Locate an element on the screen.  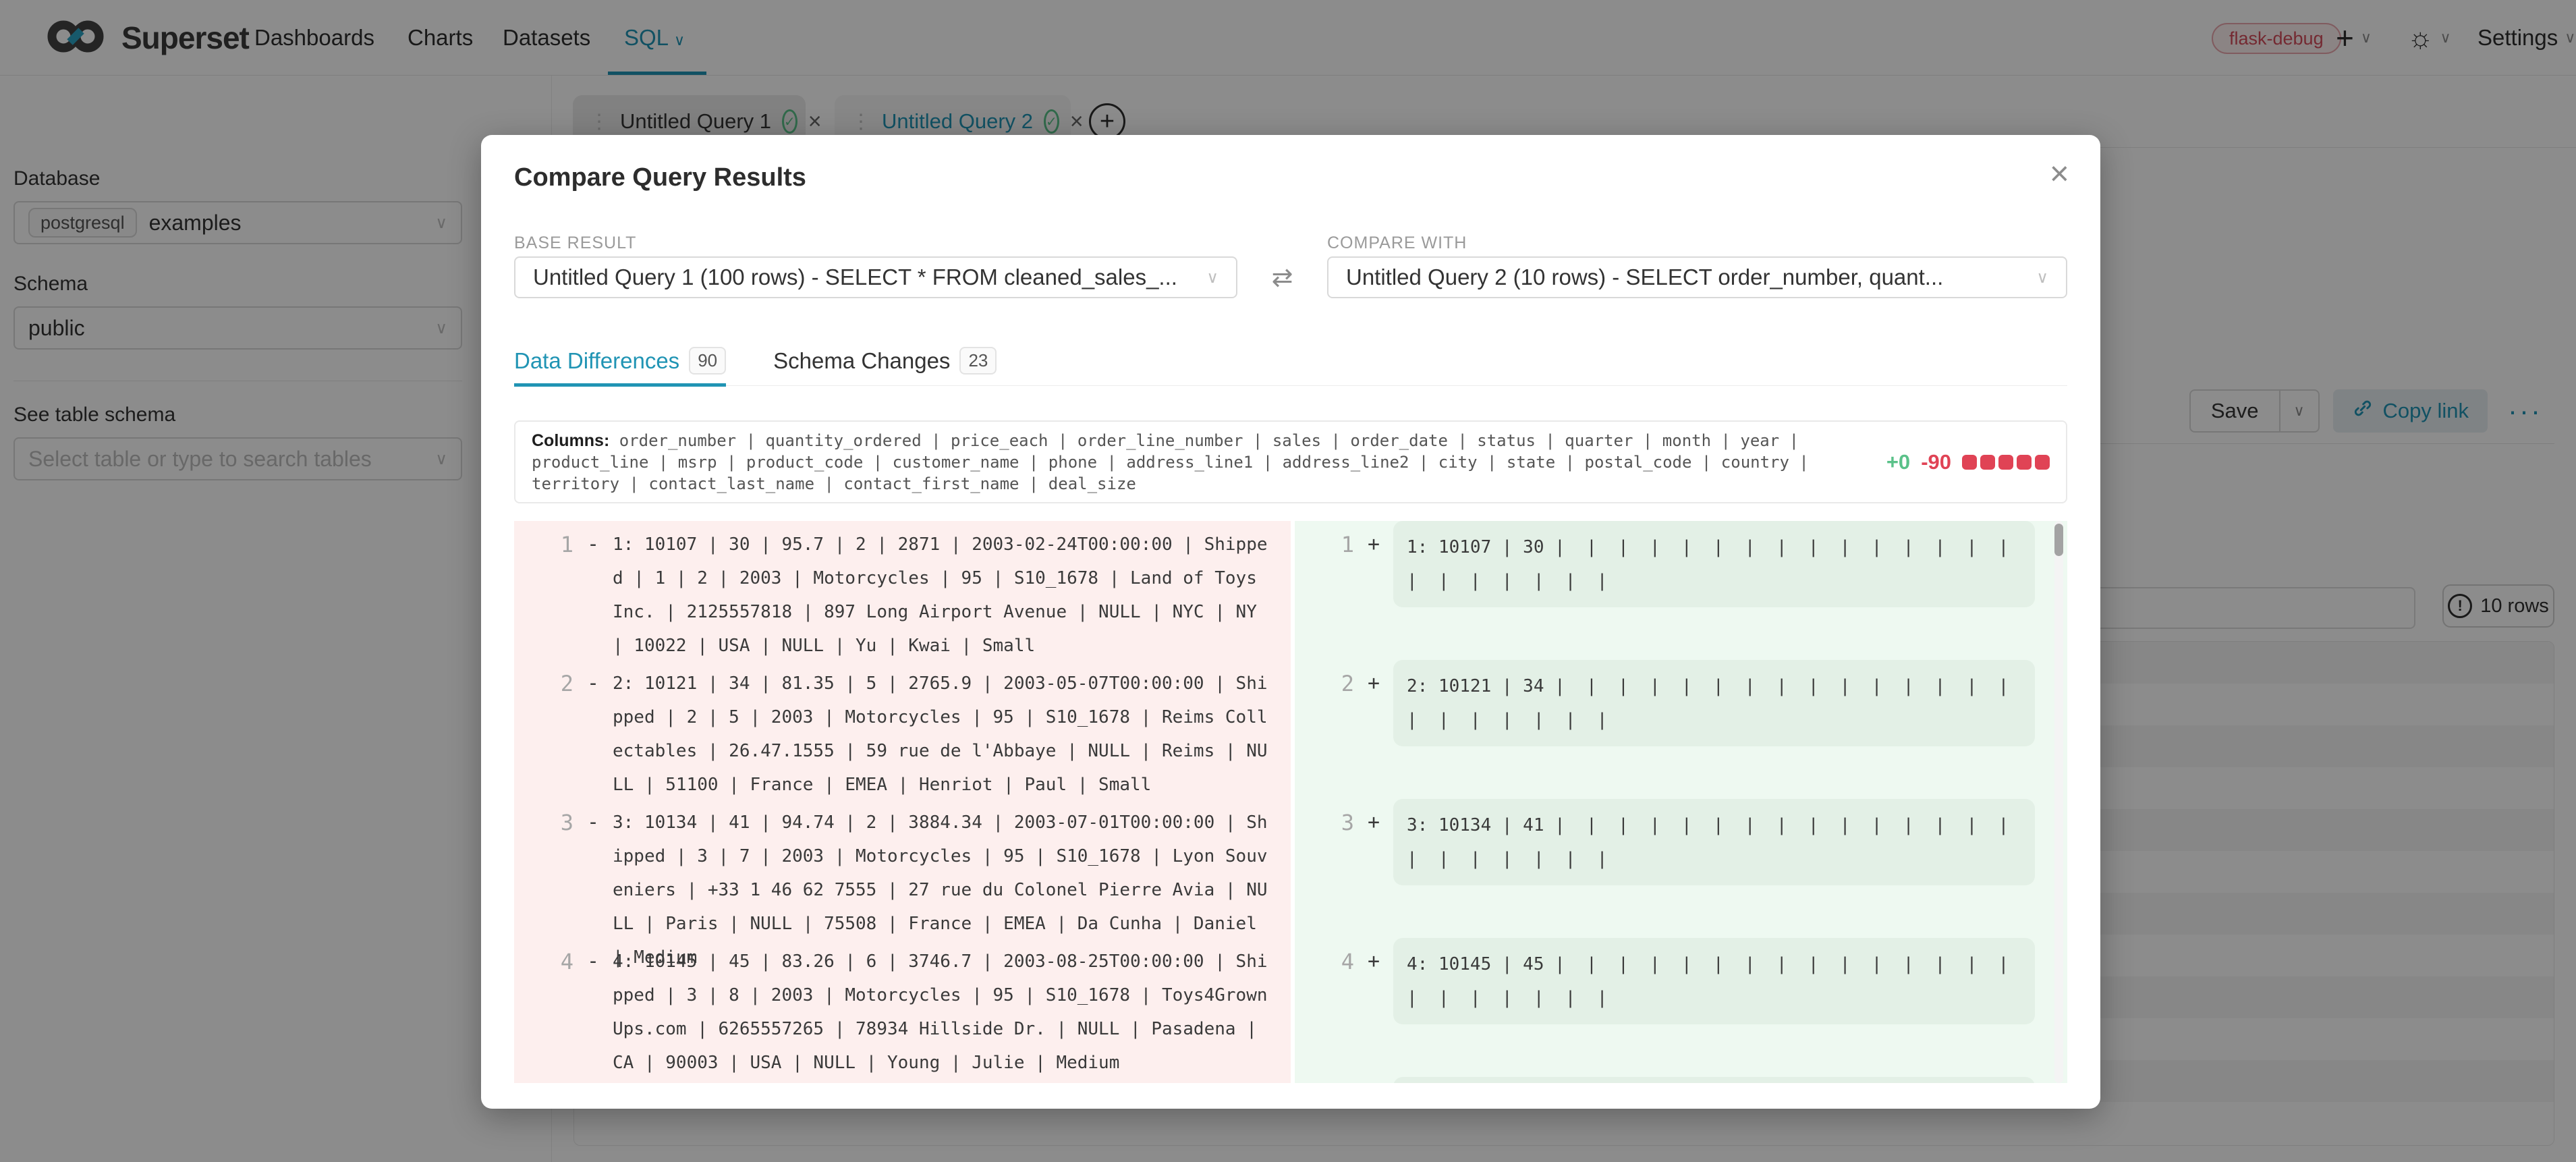
theme-toggle-button: ☼ ∨ is located at coordinates (2429, 38).